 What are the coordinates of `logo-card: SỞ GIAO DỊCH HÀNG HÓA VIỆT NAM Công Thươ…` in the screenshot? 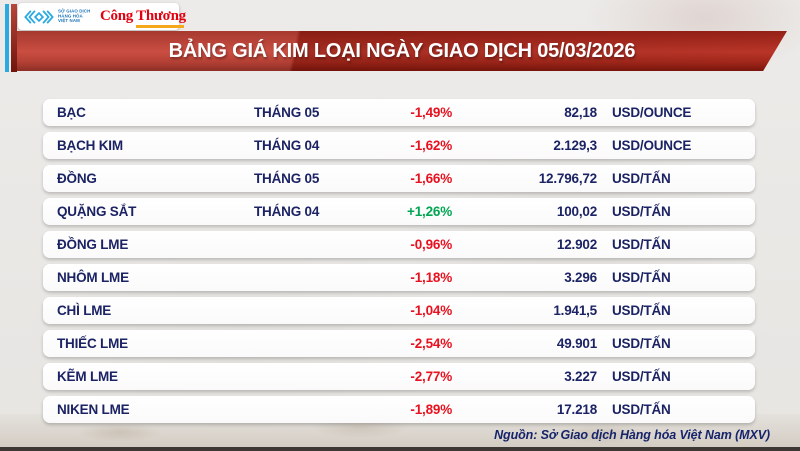 It's located at (102, 16).